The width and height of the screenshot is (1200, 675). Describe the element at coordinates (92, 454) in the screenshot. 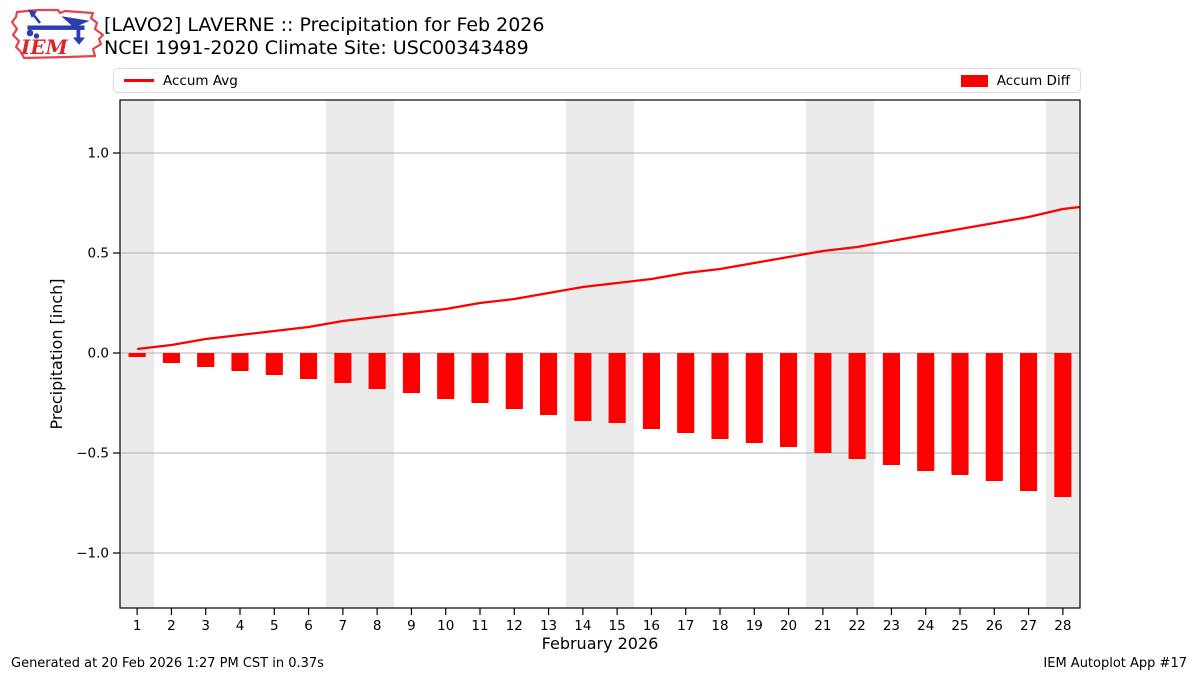

I see `y-tick-label: −0.5` at that location.